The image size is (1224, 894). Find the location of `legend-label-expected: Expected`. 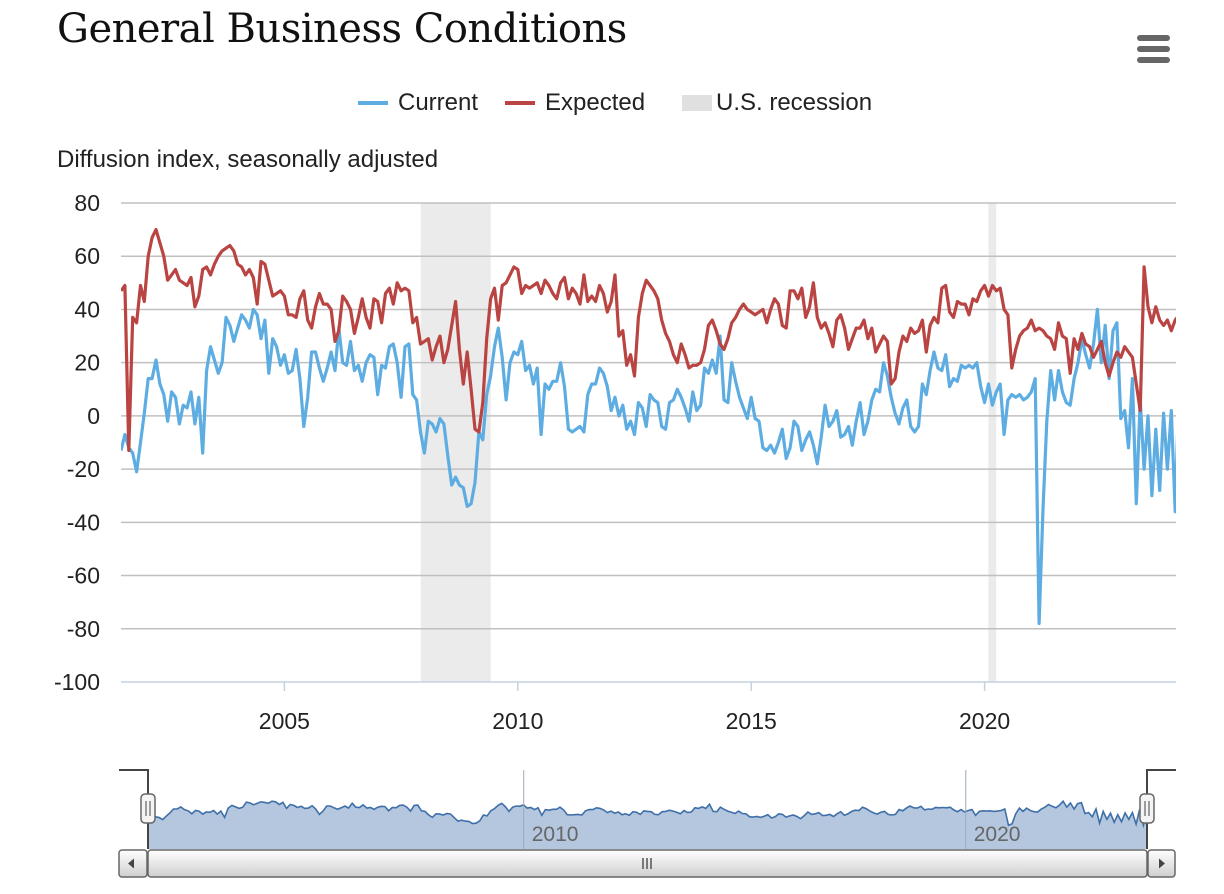

legend-label-expected: Expected is located at coordinates (595, 102).